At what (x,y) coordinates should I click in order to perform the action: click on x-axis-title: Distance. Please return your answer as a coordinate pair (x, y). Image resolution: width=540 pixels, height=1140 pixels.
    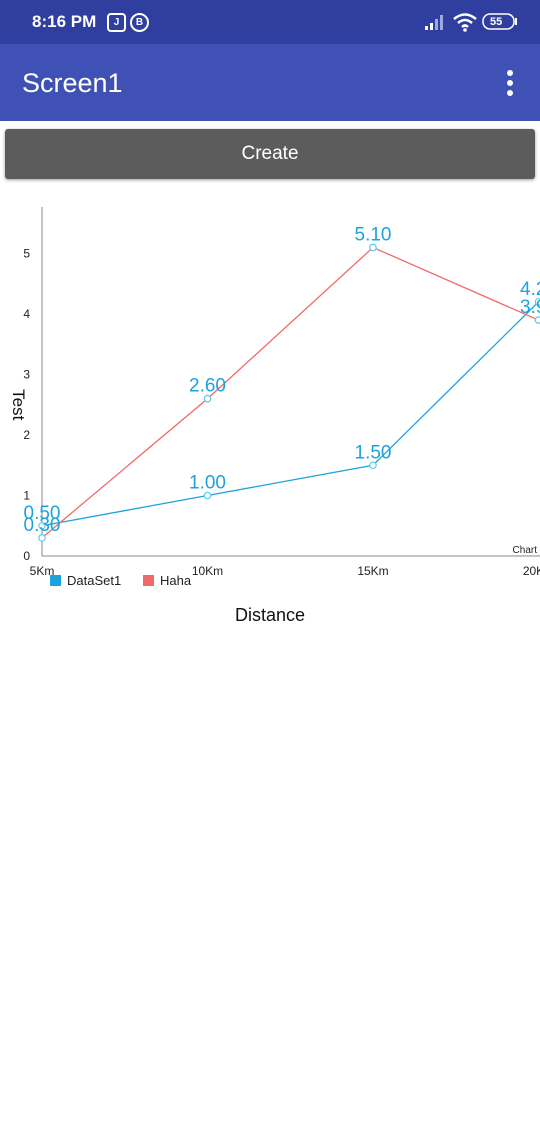
    Looking at the image, I should click on (270, 615).